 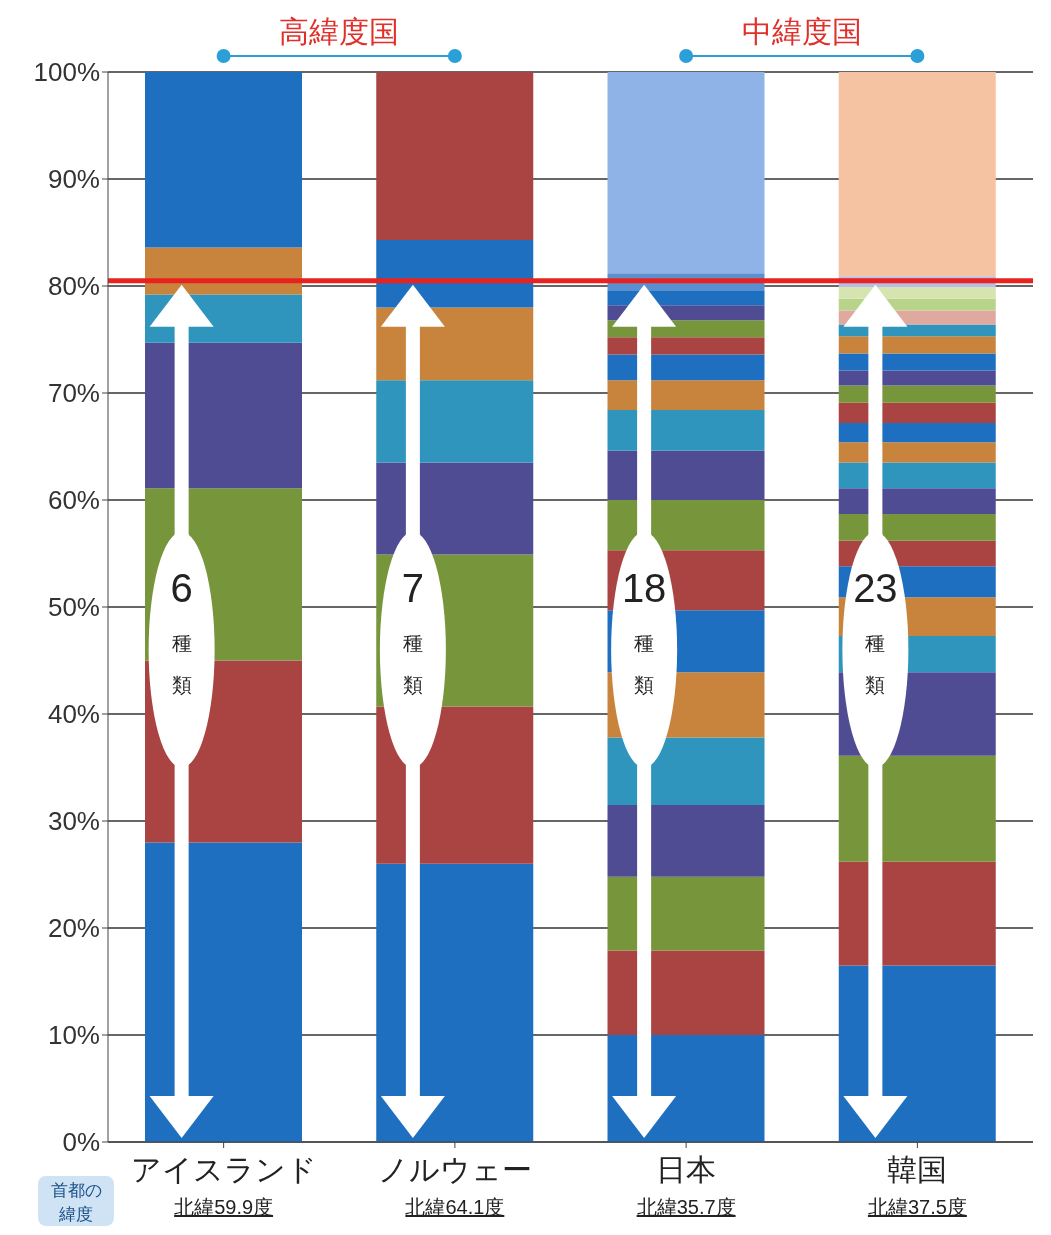 I want to click on text: 北緯59.9度, so click(x=224, y=1207).